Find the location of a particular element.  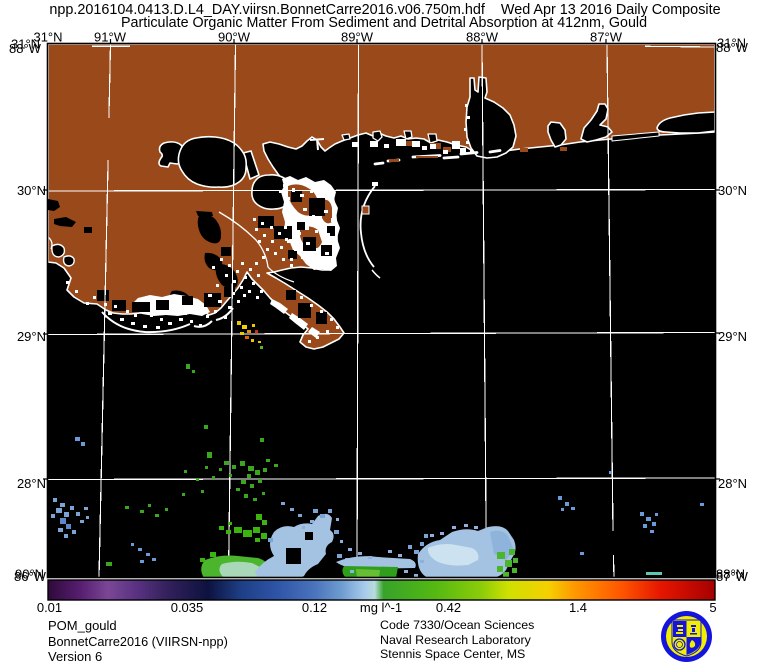

svg-text: Version 6 is located at coordinates (75, 656).